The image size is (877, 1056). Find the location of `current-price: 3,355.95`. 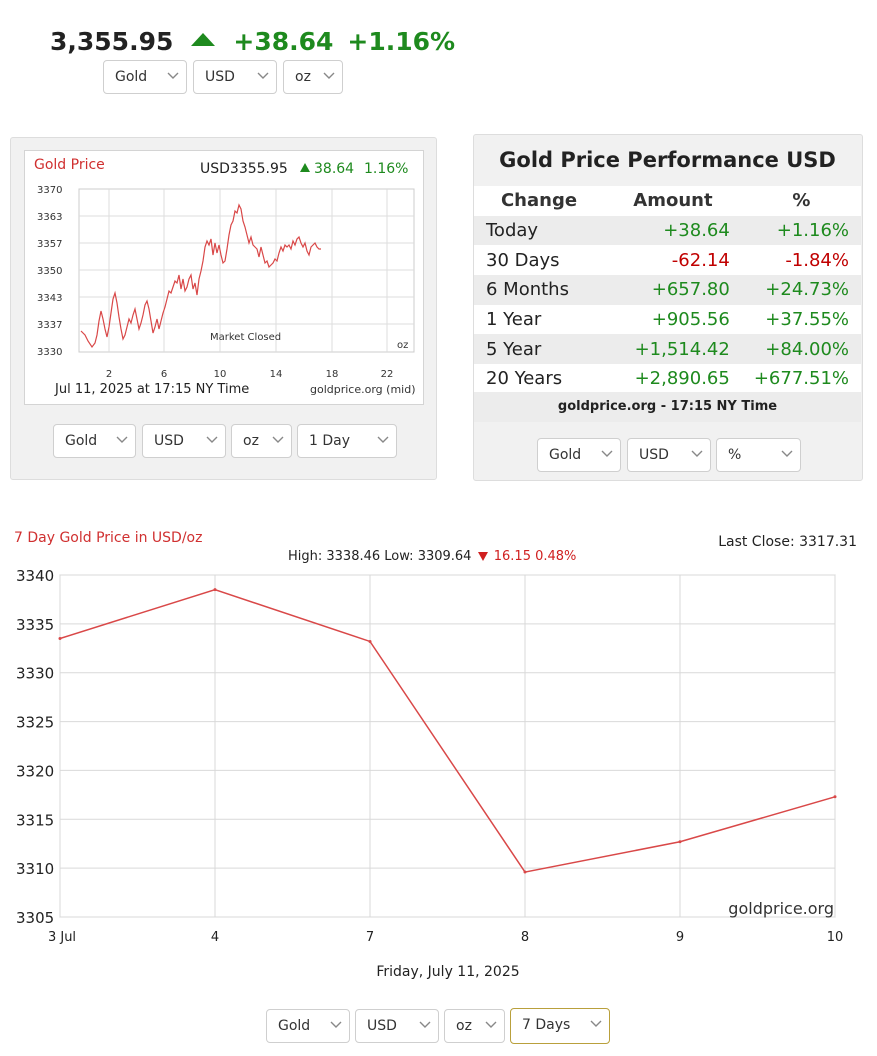

current-price: 3,355.95 is located at coordinates (112, 41).